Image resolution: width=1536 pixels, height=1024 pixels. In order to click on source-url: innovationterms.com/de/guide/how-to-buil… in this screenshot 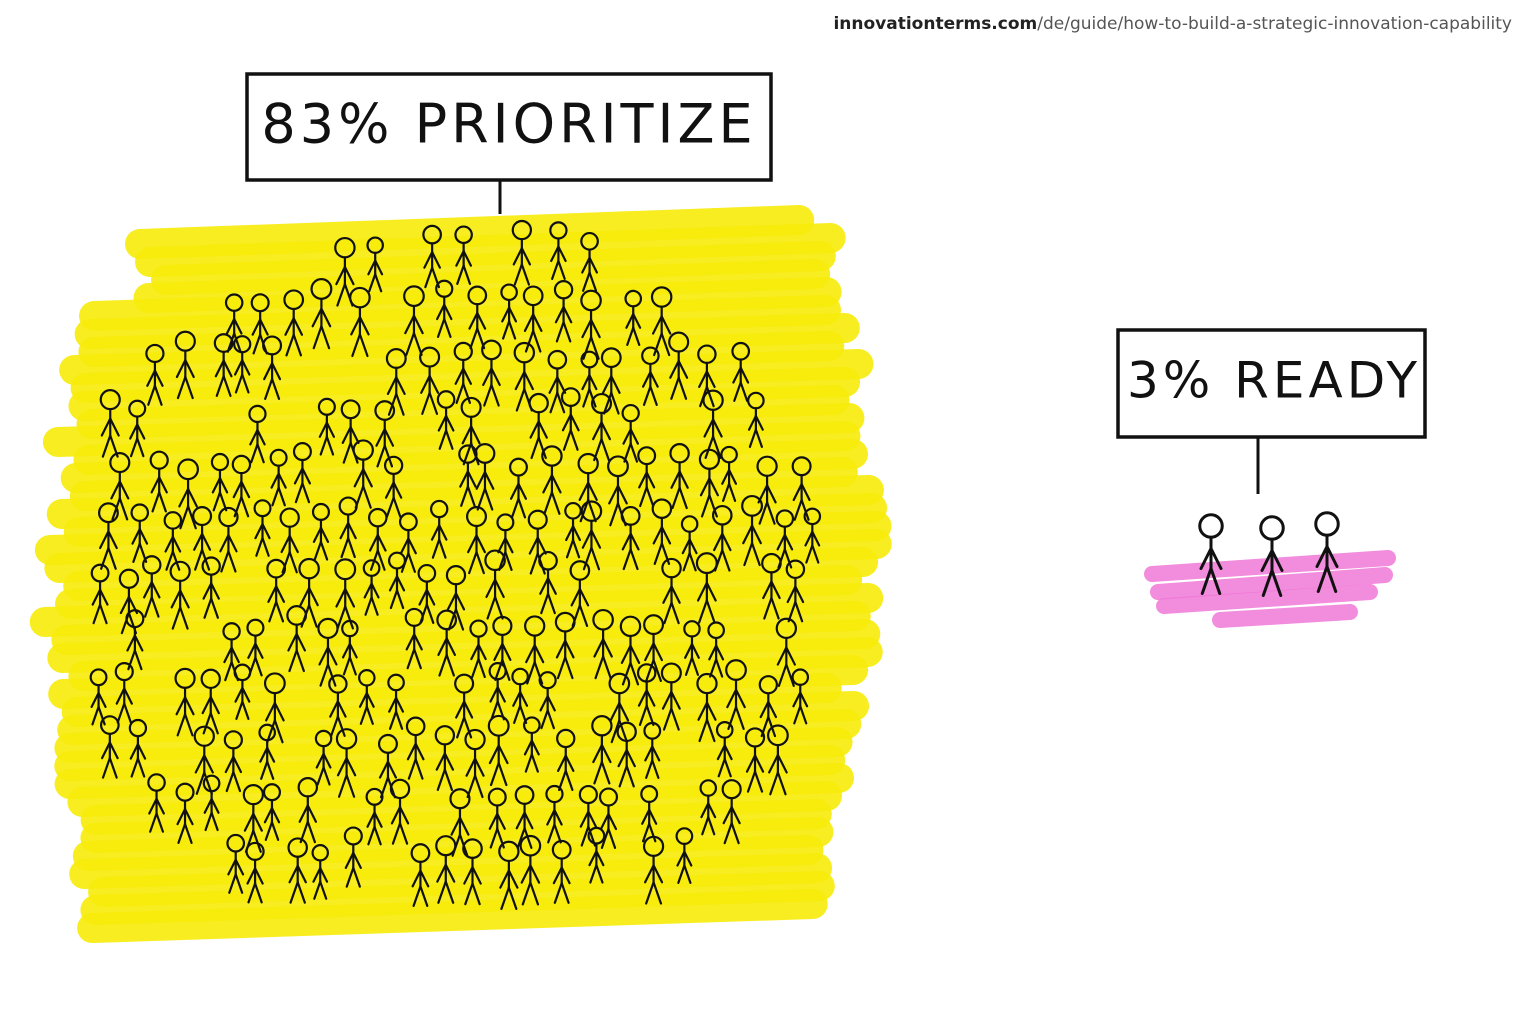, I will do `click(1172, 24)`.